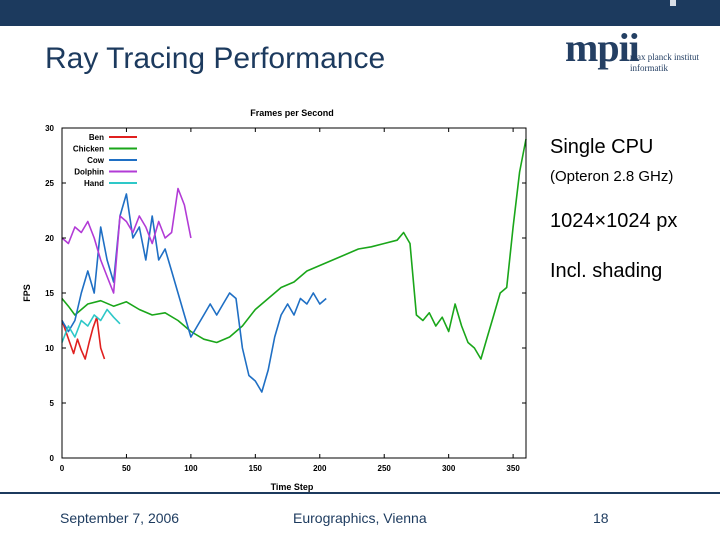 This screenshot has width=720, height=540. Describe the element at coordinates (96, 160) in the screenshot. I see `legend-label-cow: Cow` at that location.